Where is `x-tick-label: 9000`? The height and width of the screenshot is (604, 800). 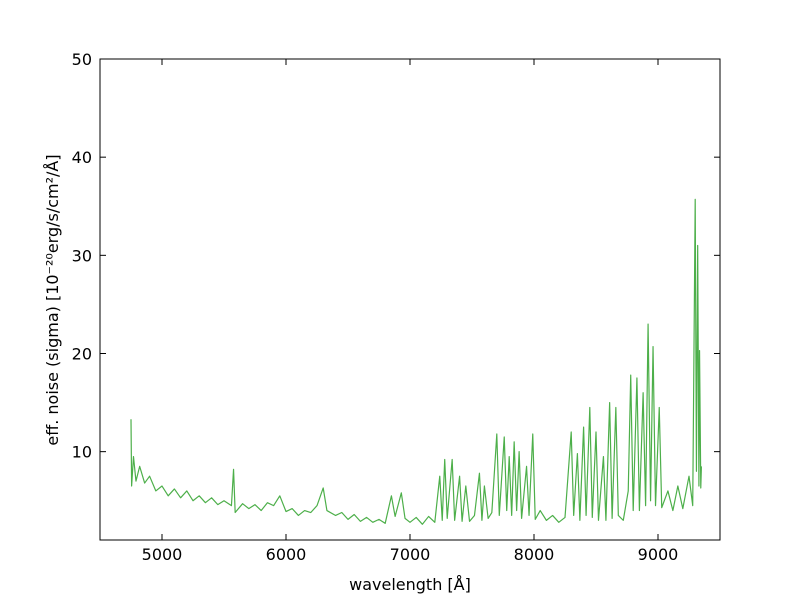
x-tick-label: 9000 is located at coordinates (658, 554).